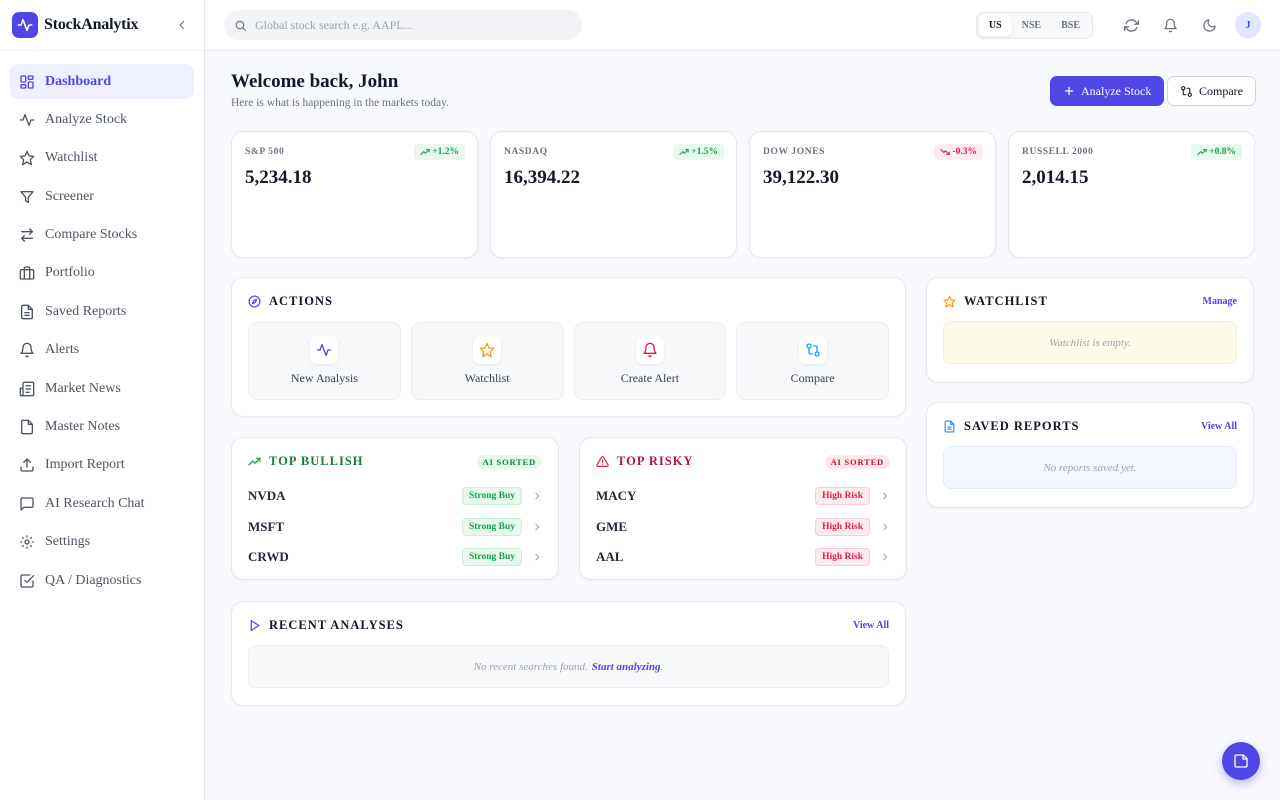  Describe the element at coordinates (301, 301) in the screenshot. I see `actions-title-text: ACTIONS` at that location.